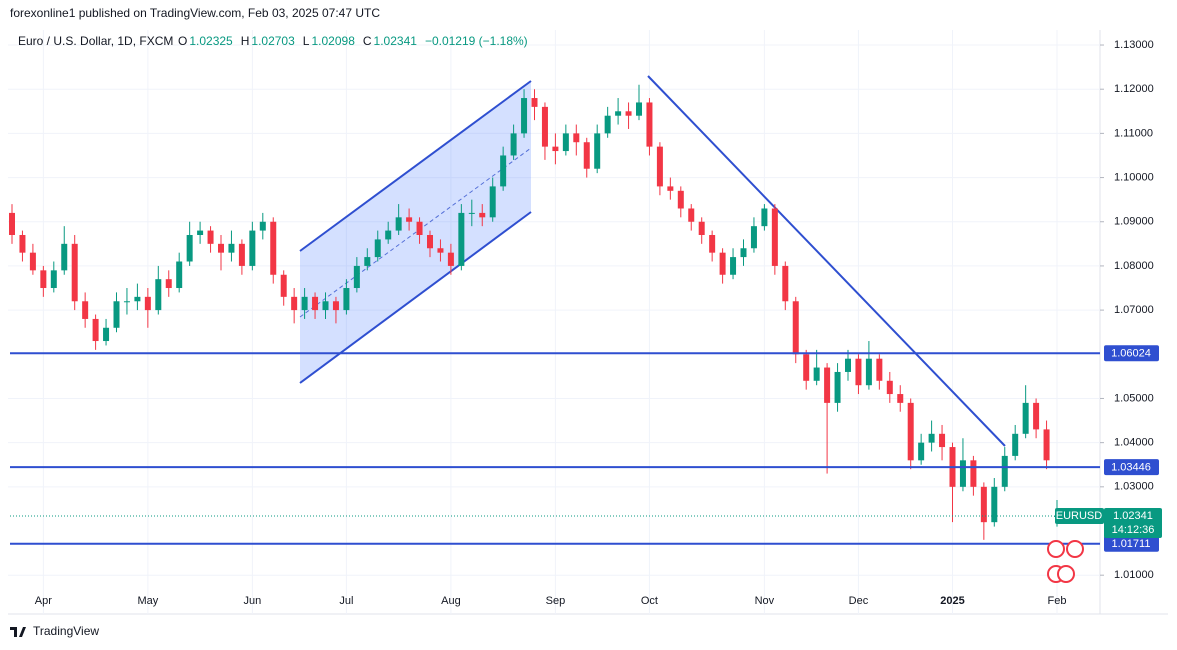  I want to click on ohlc-letter: O, so click(182, 41).